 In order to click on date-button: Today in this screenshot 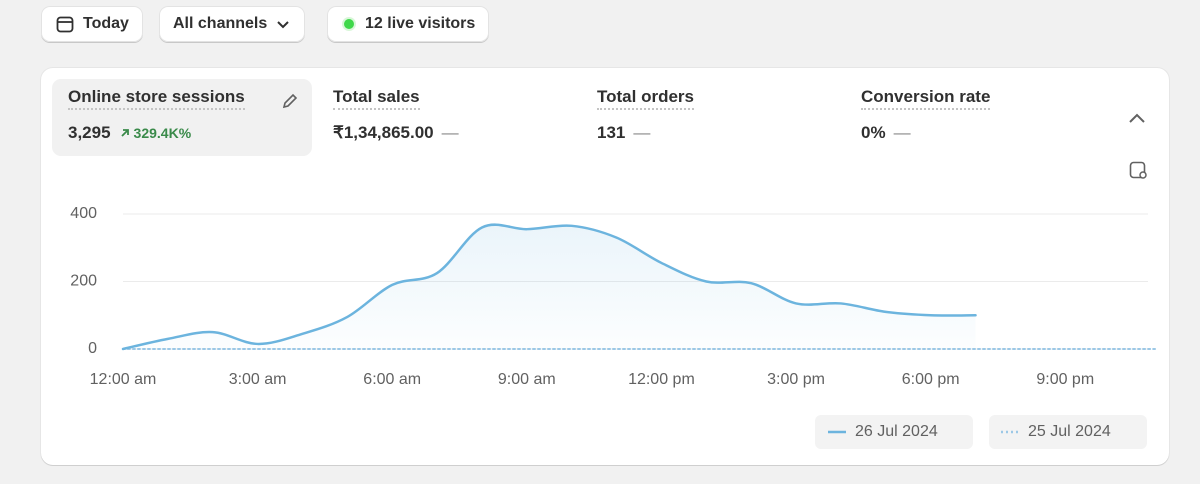, I will do `click(92, 24)`.